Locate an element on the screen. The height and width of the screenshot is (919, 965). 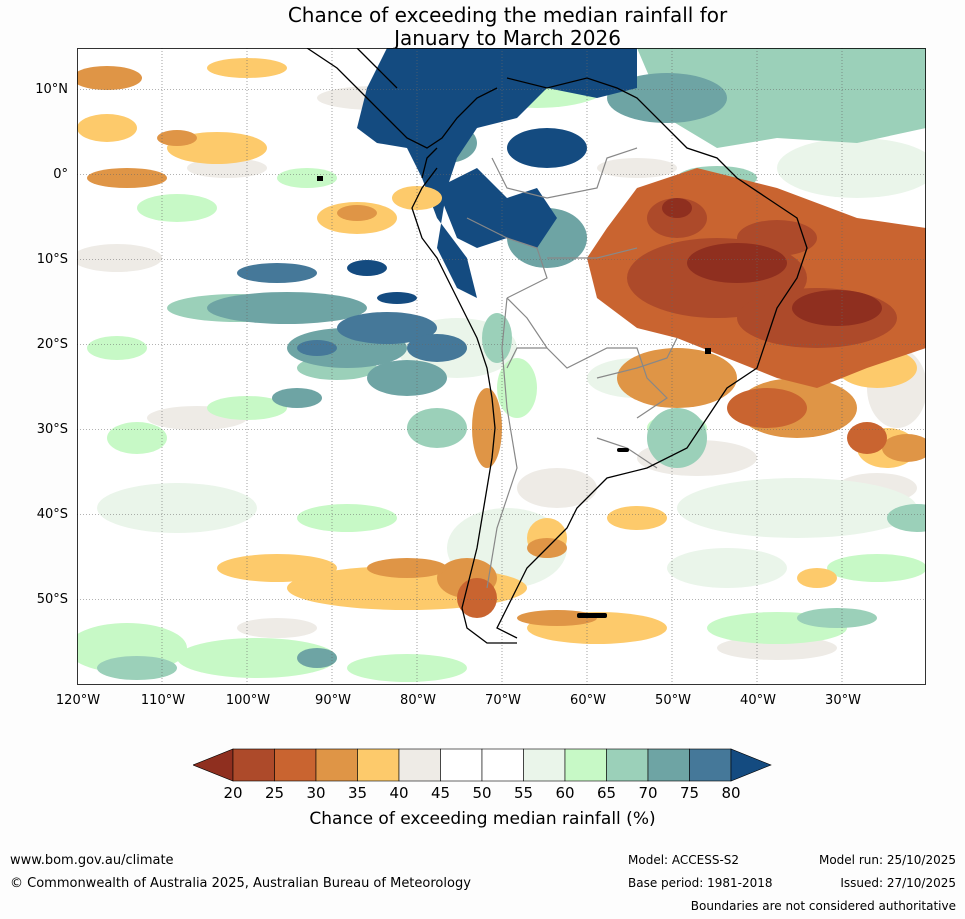
model-run-text: Model run: 25/10/2025 is located at coordinates (887, 860).